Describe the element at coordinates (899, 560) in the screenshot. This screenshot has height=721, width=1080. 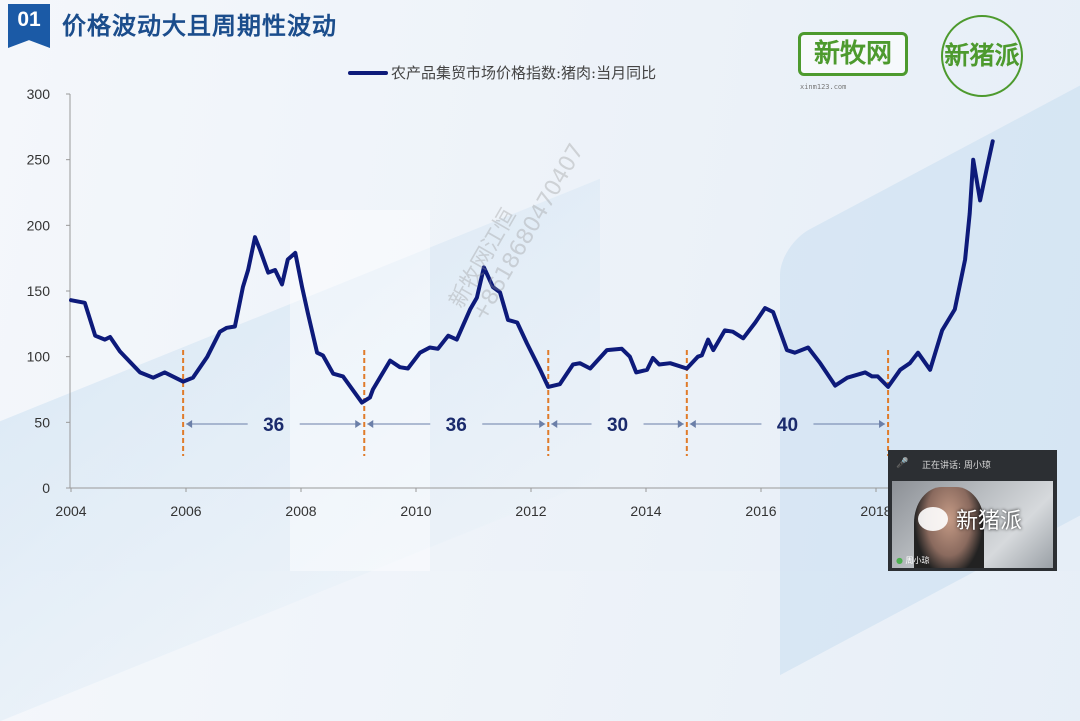
I see `microphone-icon: ●` at that location.